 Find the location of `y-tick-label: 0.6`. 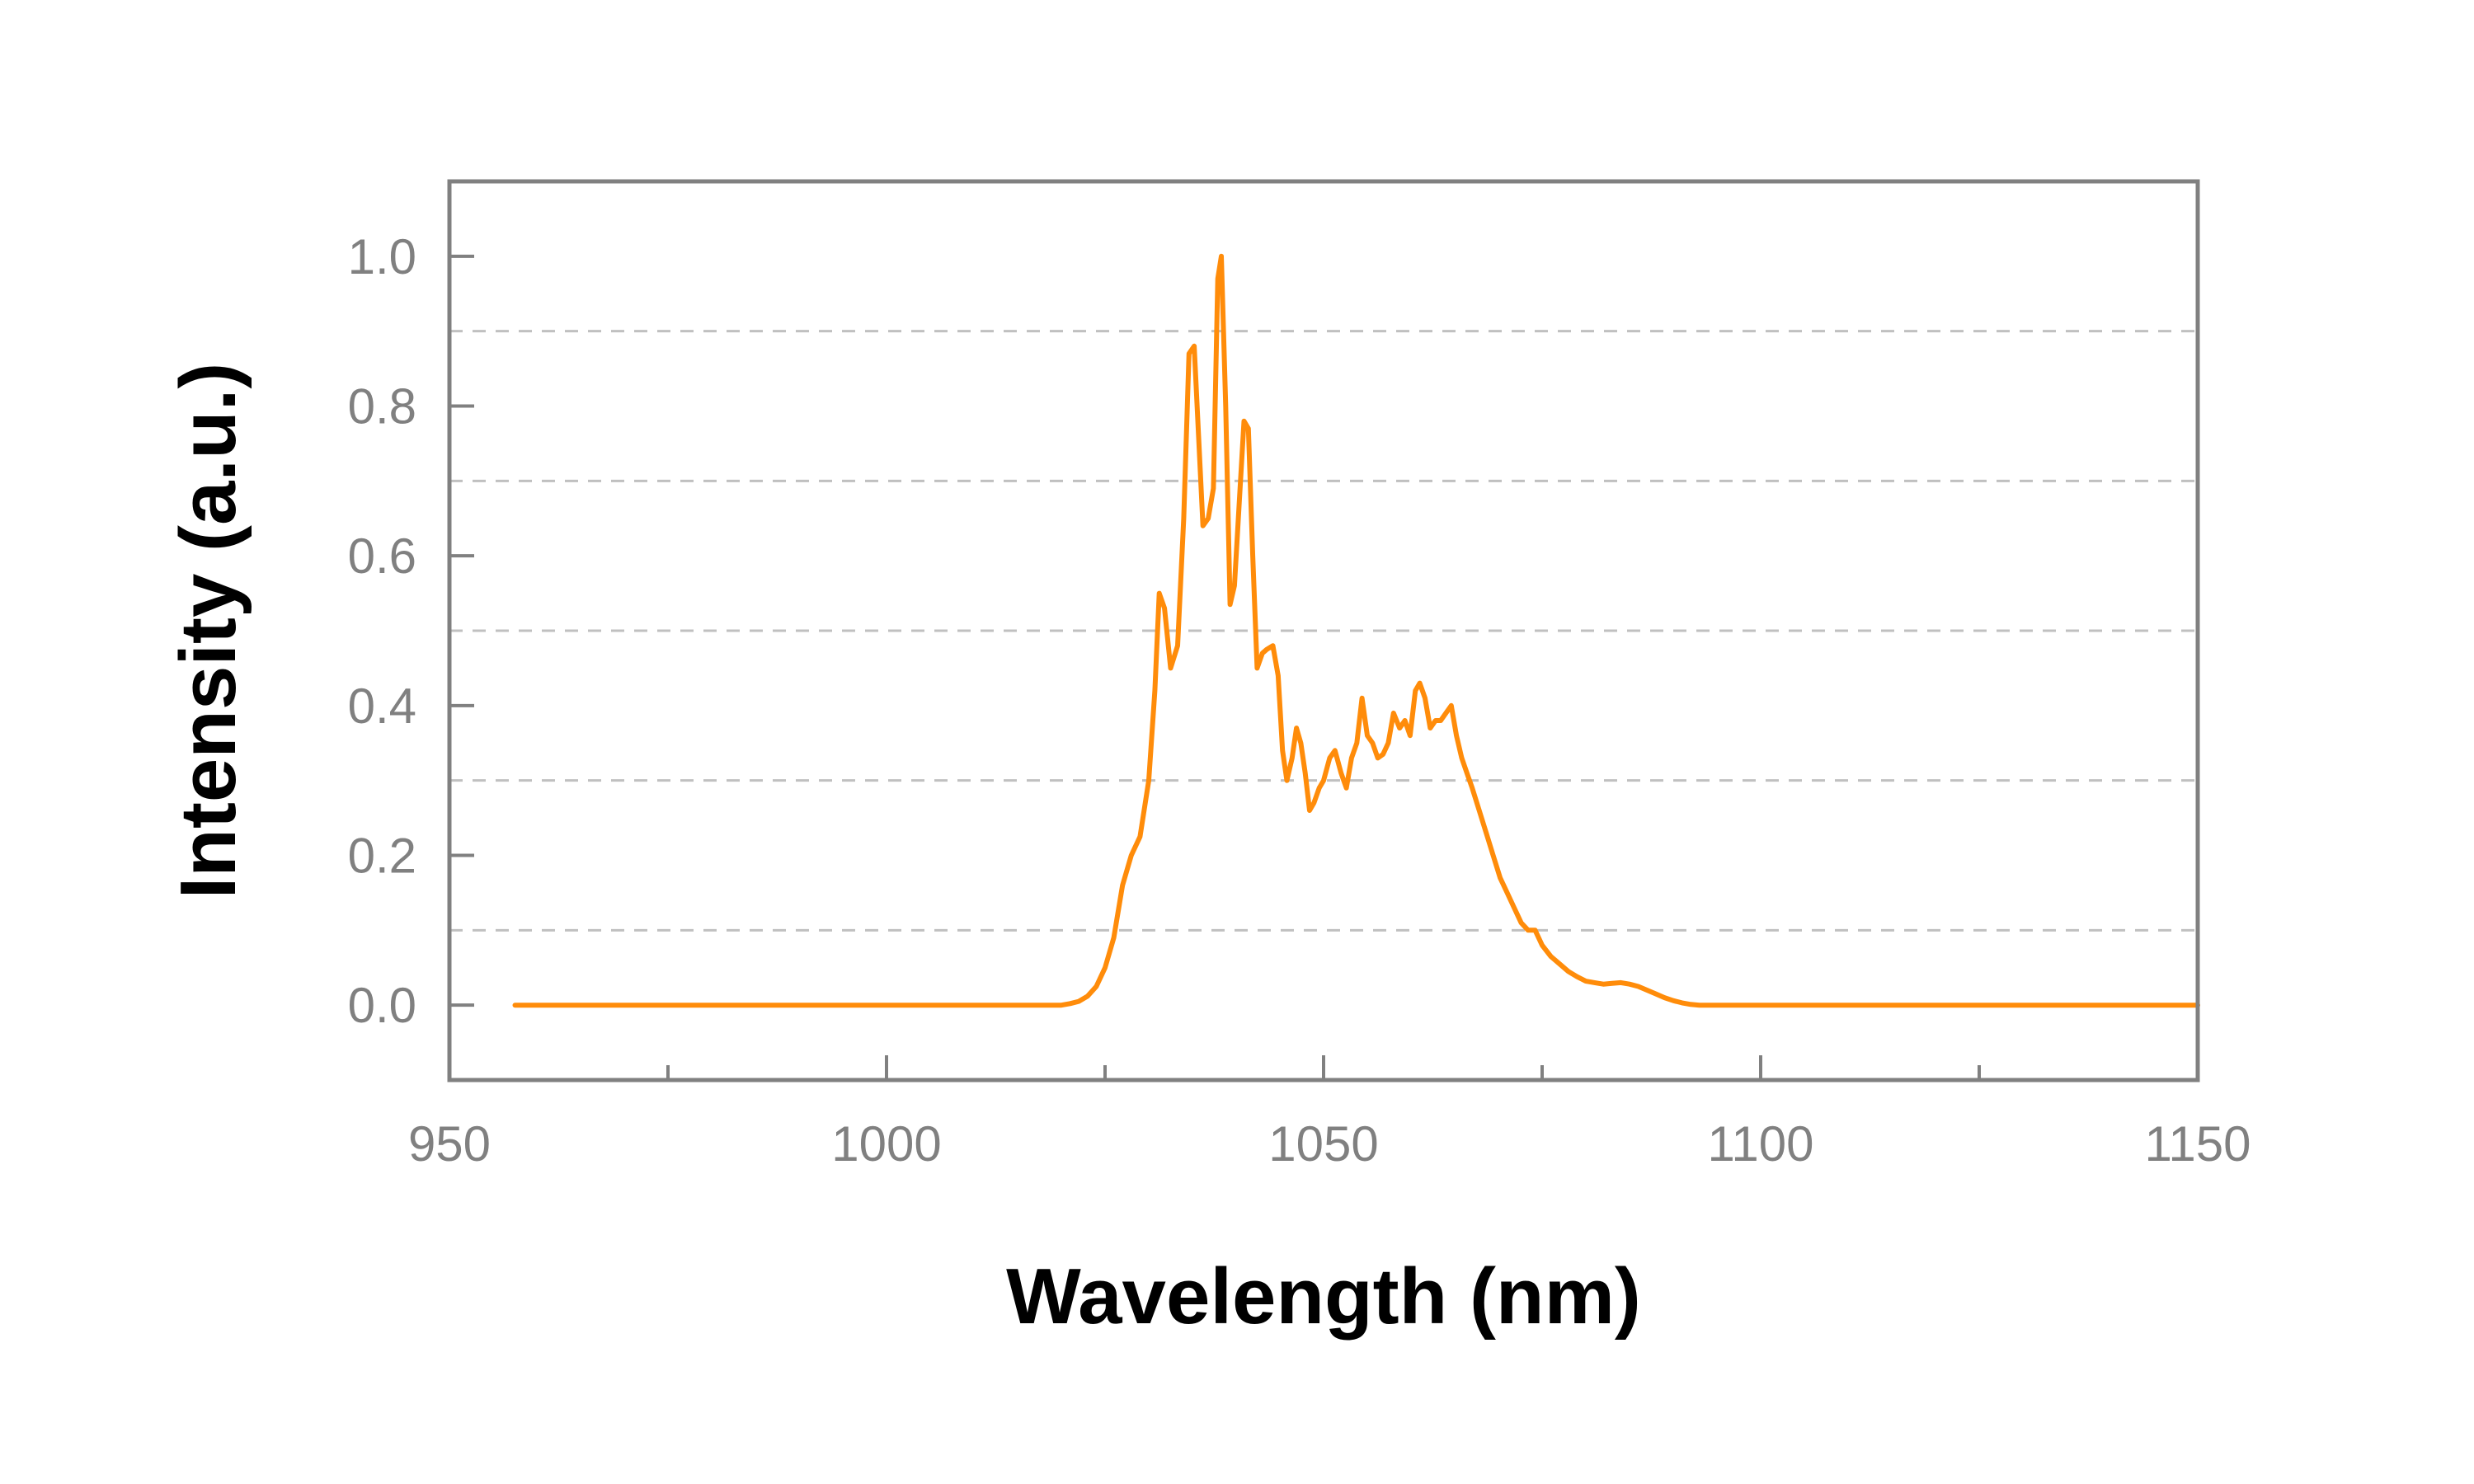

y-tick-label: 0.6 is located at coordinates (382, 556).